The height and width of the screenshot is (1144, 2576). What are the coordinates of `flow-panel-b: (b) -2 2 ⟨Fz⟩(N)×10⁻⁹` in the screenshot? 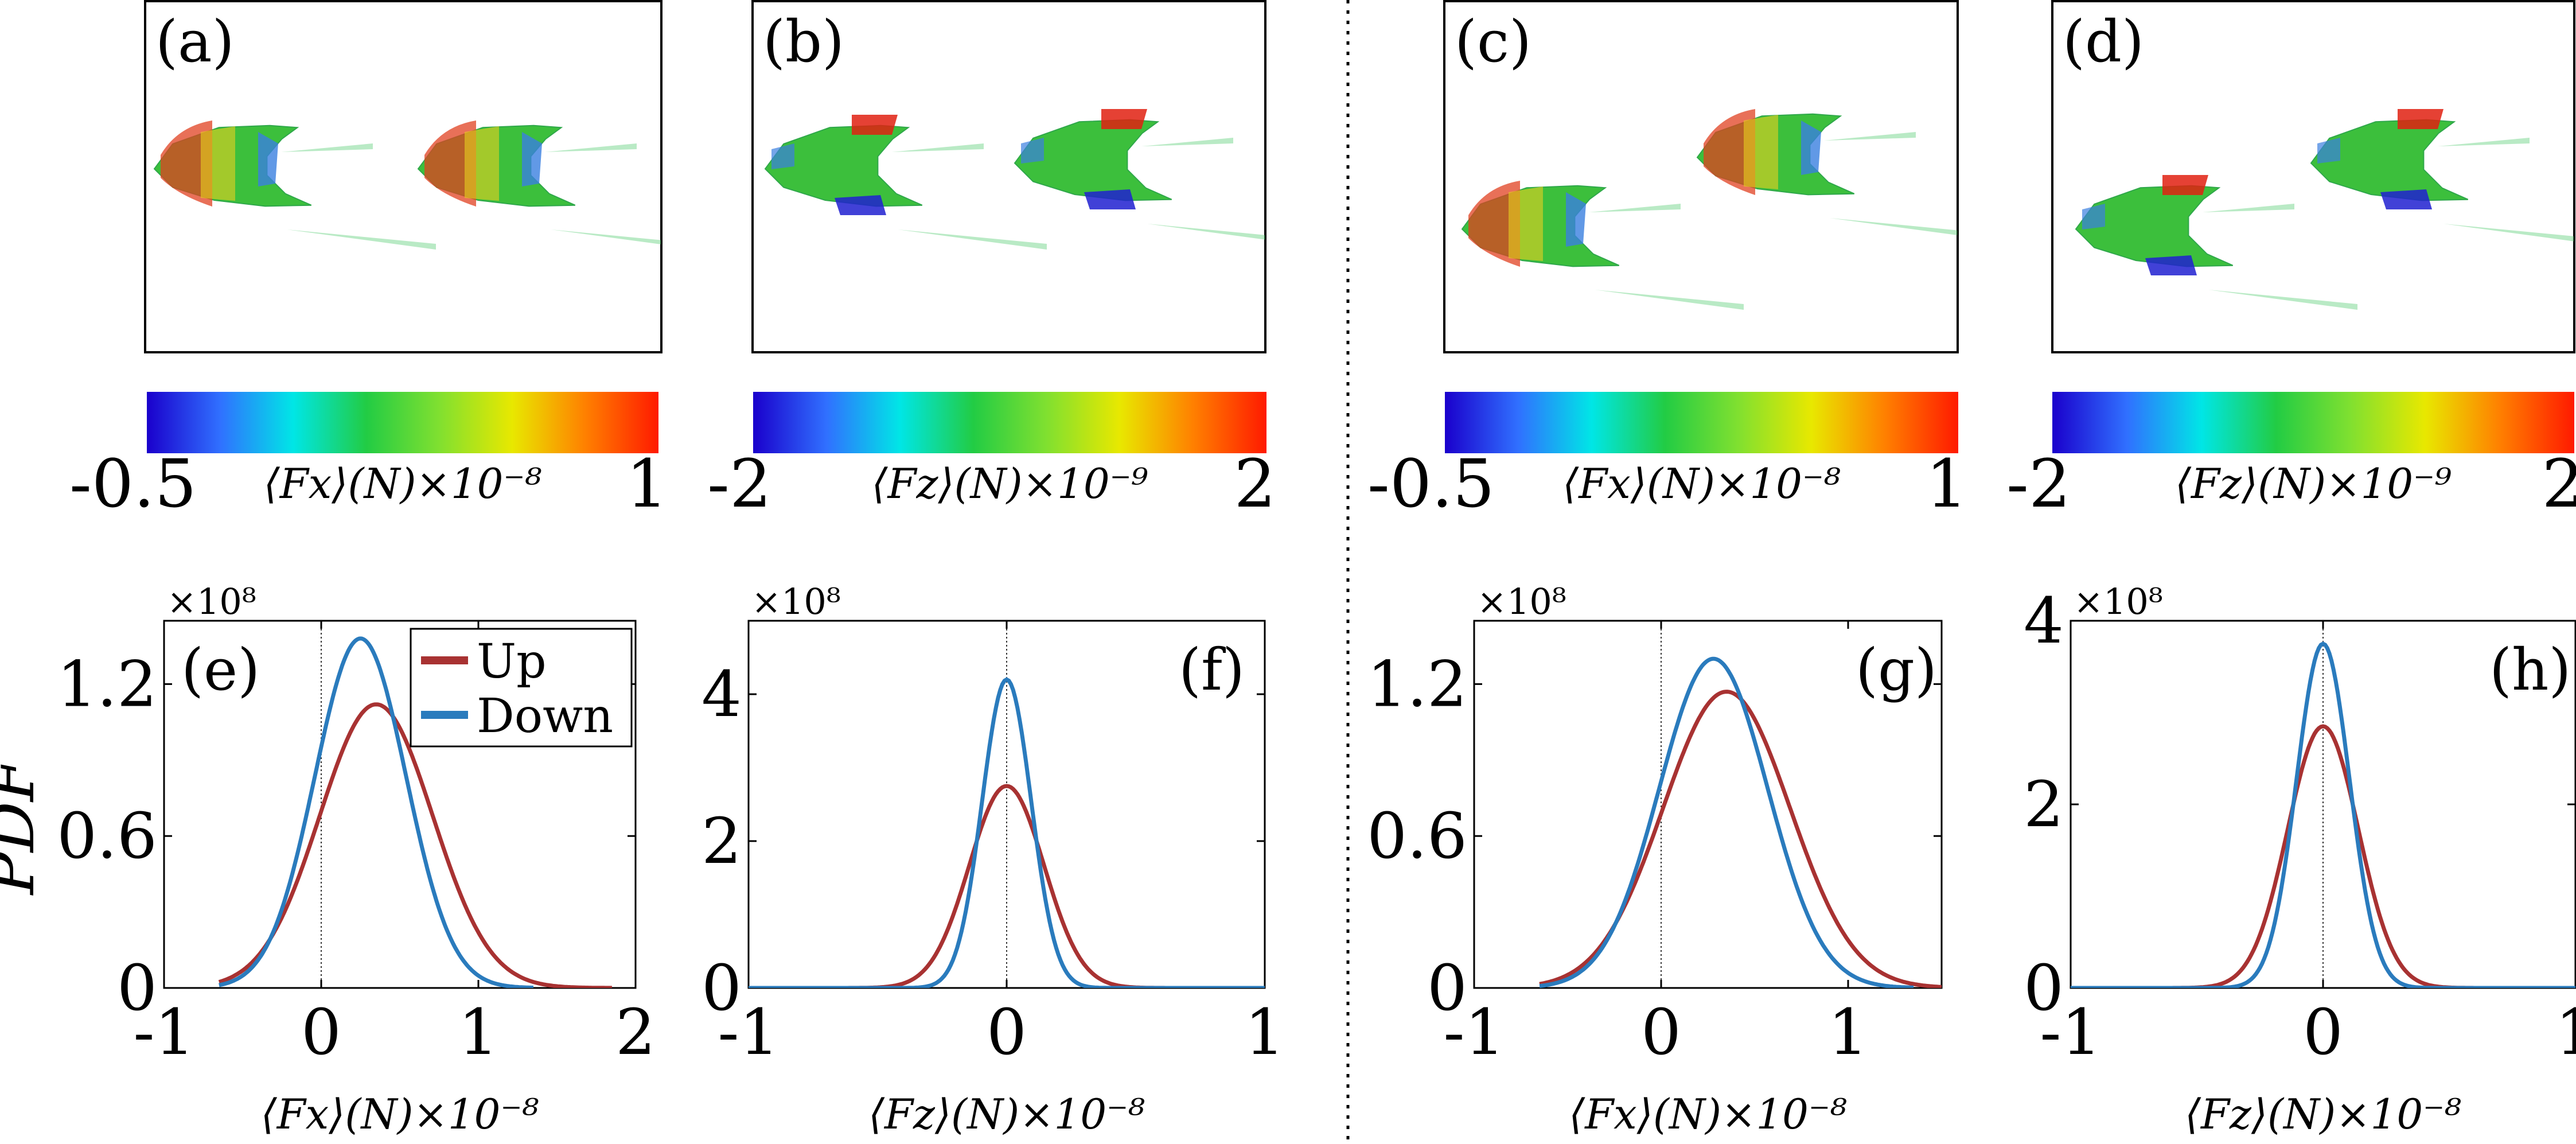 It's located at (992, 261).